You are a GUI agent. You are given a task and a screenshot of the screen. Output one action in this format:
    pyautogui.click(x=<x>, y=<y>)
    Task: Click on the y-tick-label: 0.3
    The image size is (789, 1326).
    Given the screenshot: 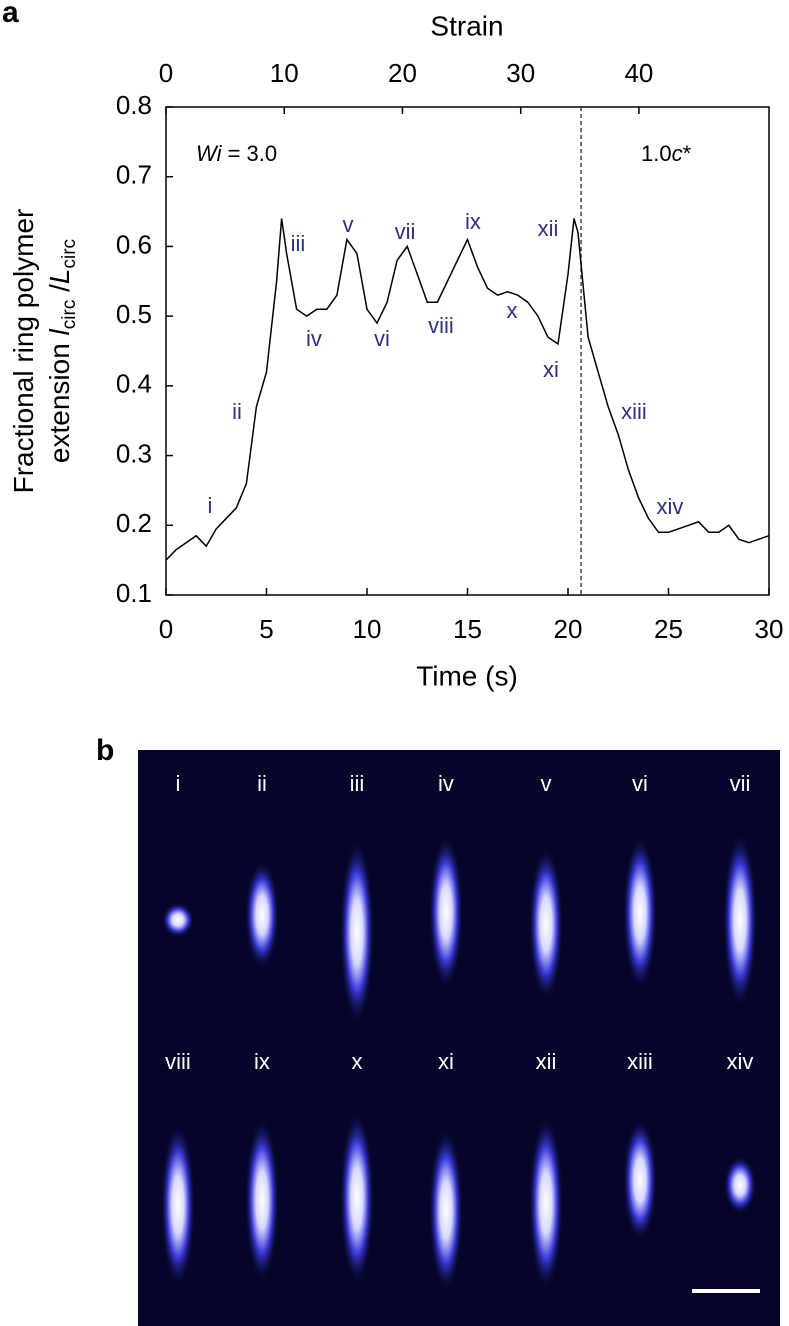 What is the action you would take?
    pyautogui.click(x=134, y=453)
    